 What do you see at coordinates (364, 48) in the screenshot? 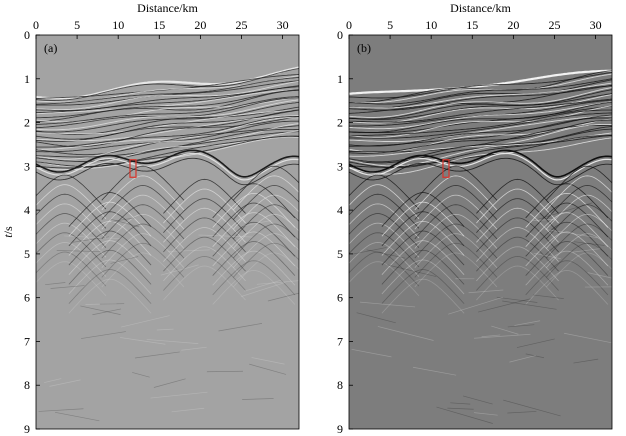
I see `panel-label: (b)` at bounding box center [364, 48].